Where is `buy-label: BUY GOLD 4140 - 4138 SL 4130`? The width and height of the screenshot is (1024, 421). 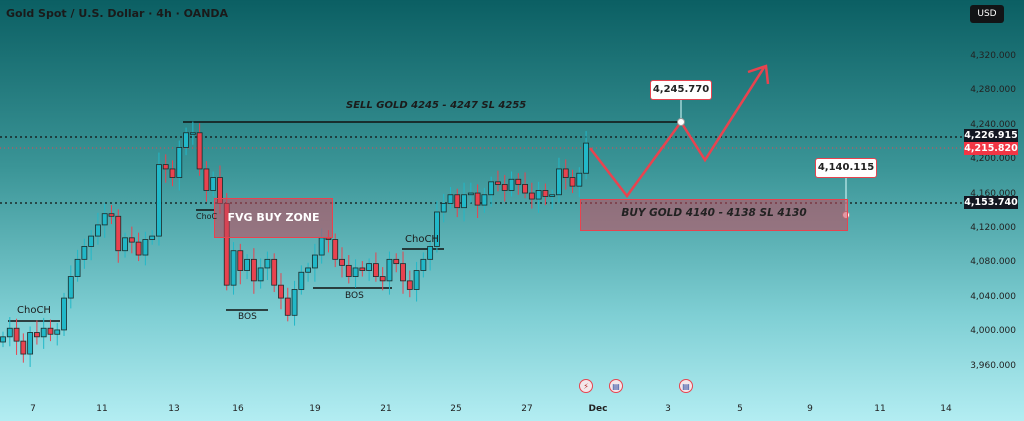
buy-label: BUY GOLD 4140 - 4138 SL 4130 is located at coordinates (714, 213).